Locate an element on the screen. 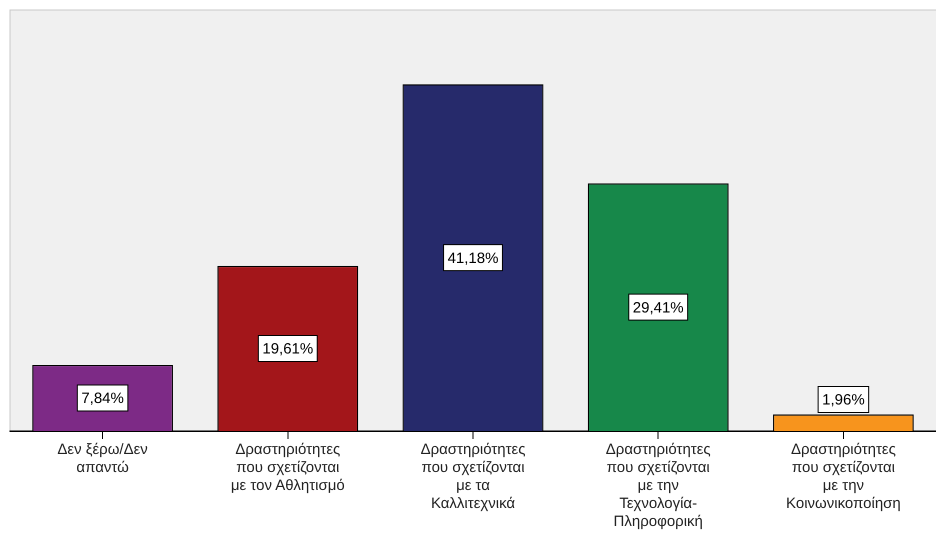  data-label: 19,61% is located at coordinates (288, 349).